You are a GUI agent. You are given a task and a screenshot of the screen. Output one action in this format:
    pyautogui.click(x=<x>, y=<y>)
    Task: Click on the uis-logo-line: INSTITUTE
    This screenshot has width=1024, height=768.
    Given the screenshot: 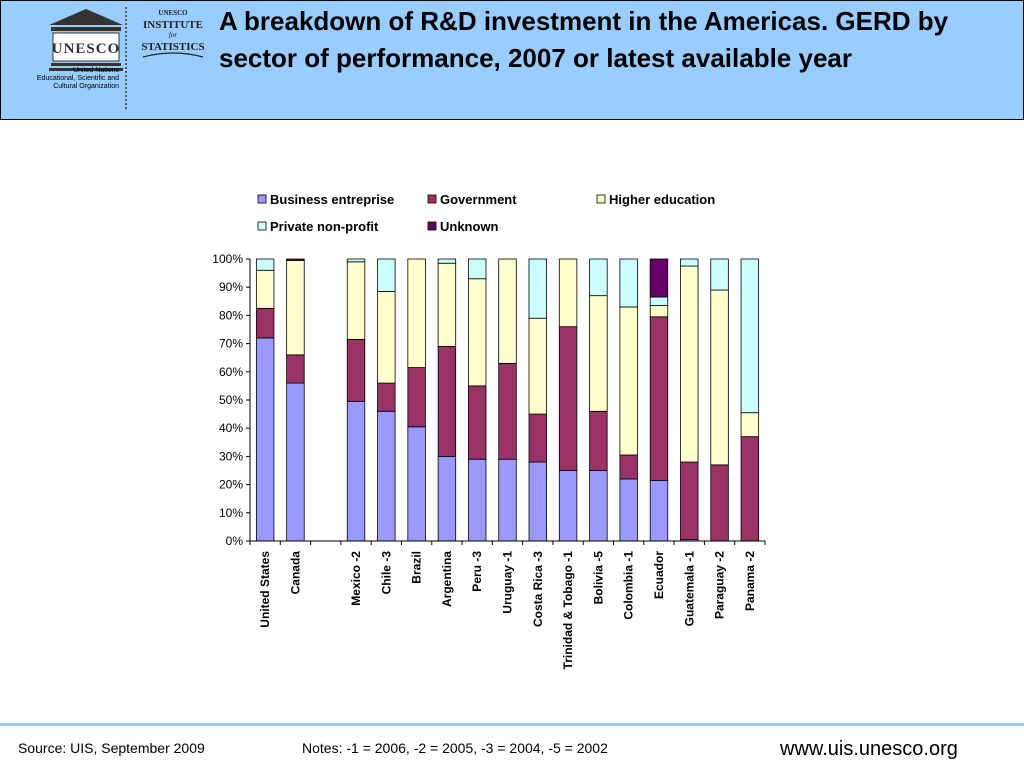 What is the action you would take?
    pyautogui.click(x=173, y=25)
    